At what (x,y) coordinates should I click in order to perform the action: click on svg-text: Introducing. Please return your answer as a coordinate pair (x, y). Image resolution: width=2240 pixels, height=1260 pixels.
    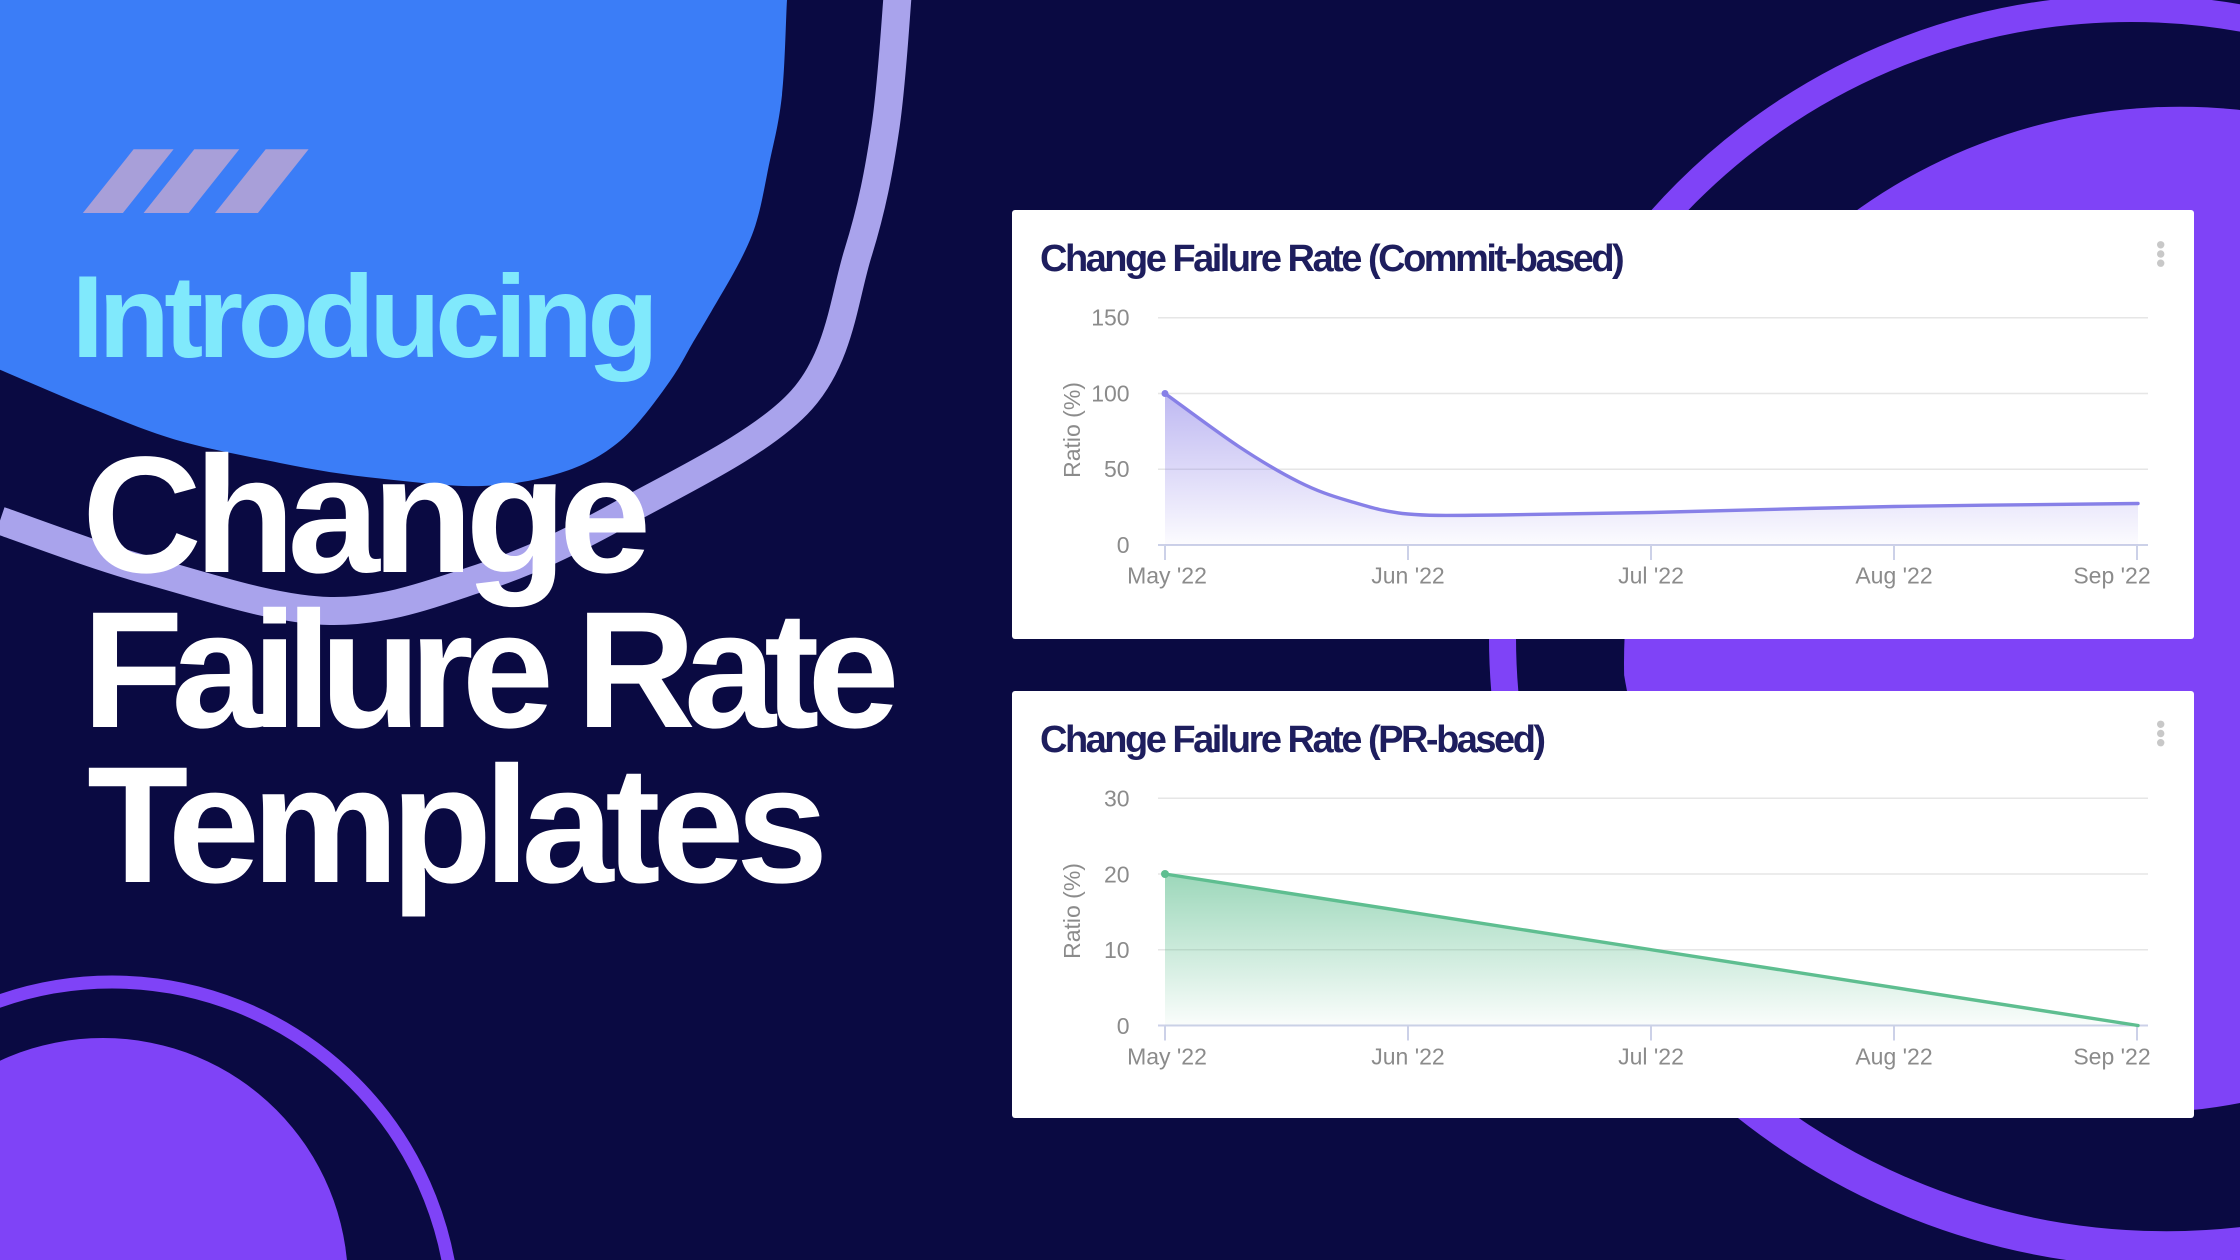
    Looking at the image, I should click on (363, 316).